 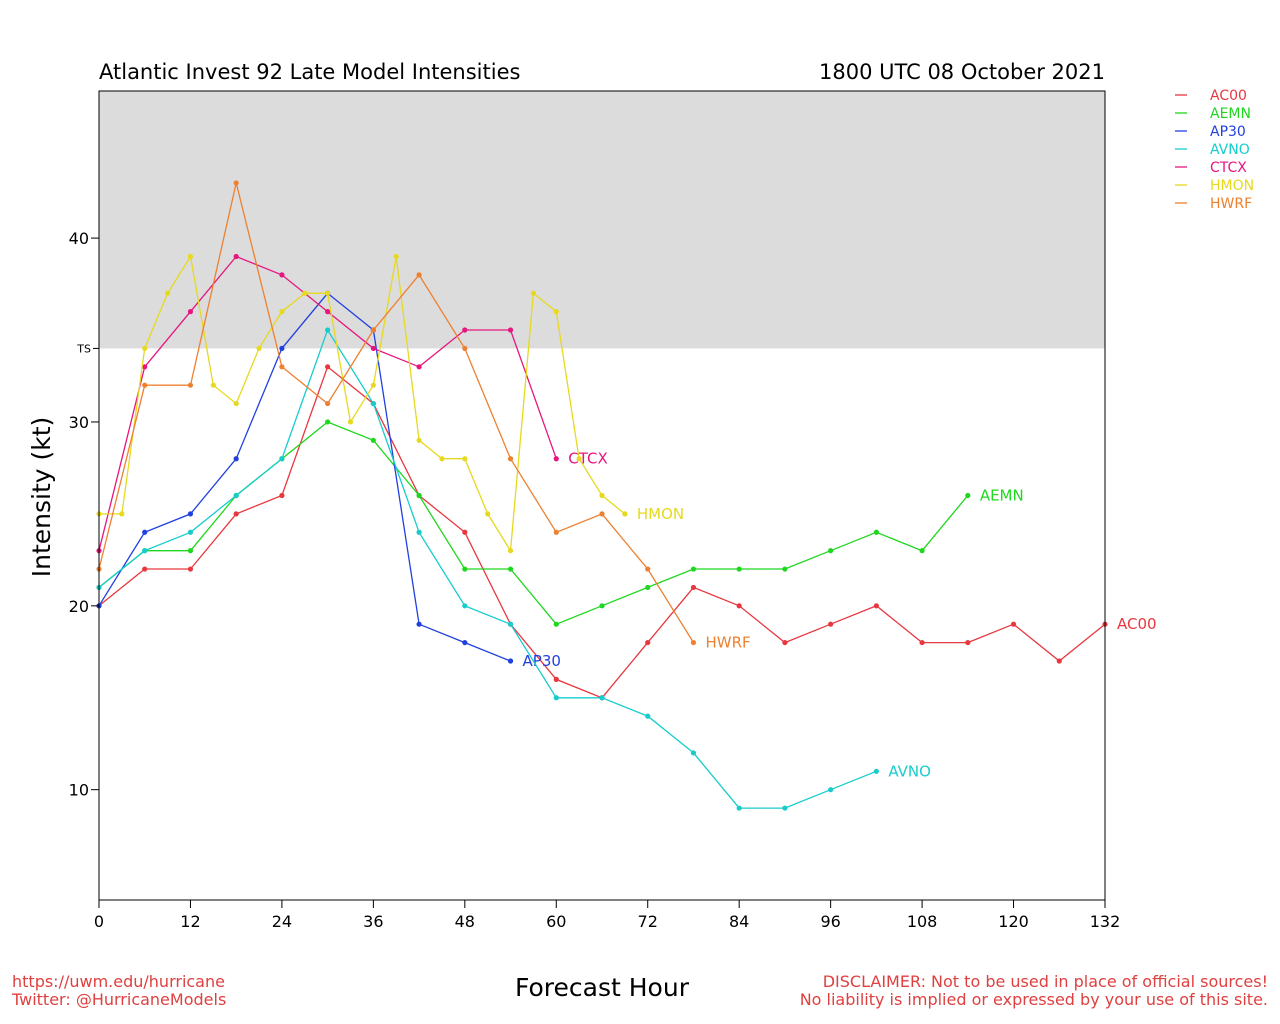 I want to click on legend-item-ap30: AP30, so click(x=1210, y=132).